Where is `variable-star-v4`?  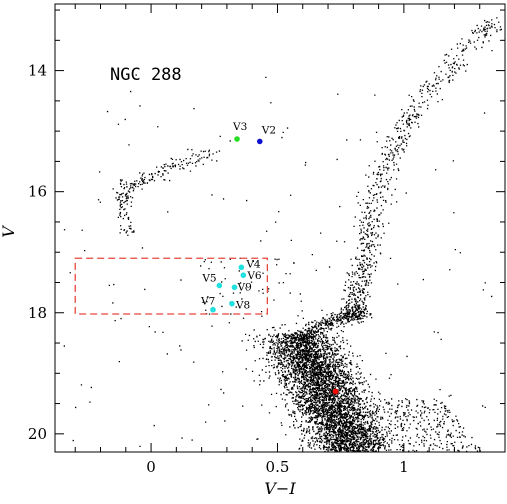 variable-star-v4 is located at coordinates (241, 267).